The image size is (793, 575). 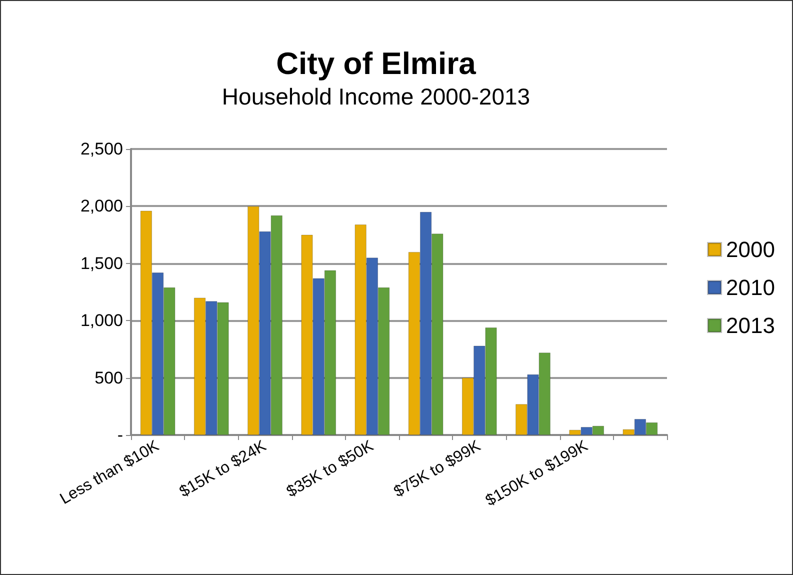 I want to click on y-tick-label: 1,000, so click(x=101, y=320).